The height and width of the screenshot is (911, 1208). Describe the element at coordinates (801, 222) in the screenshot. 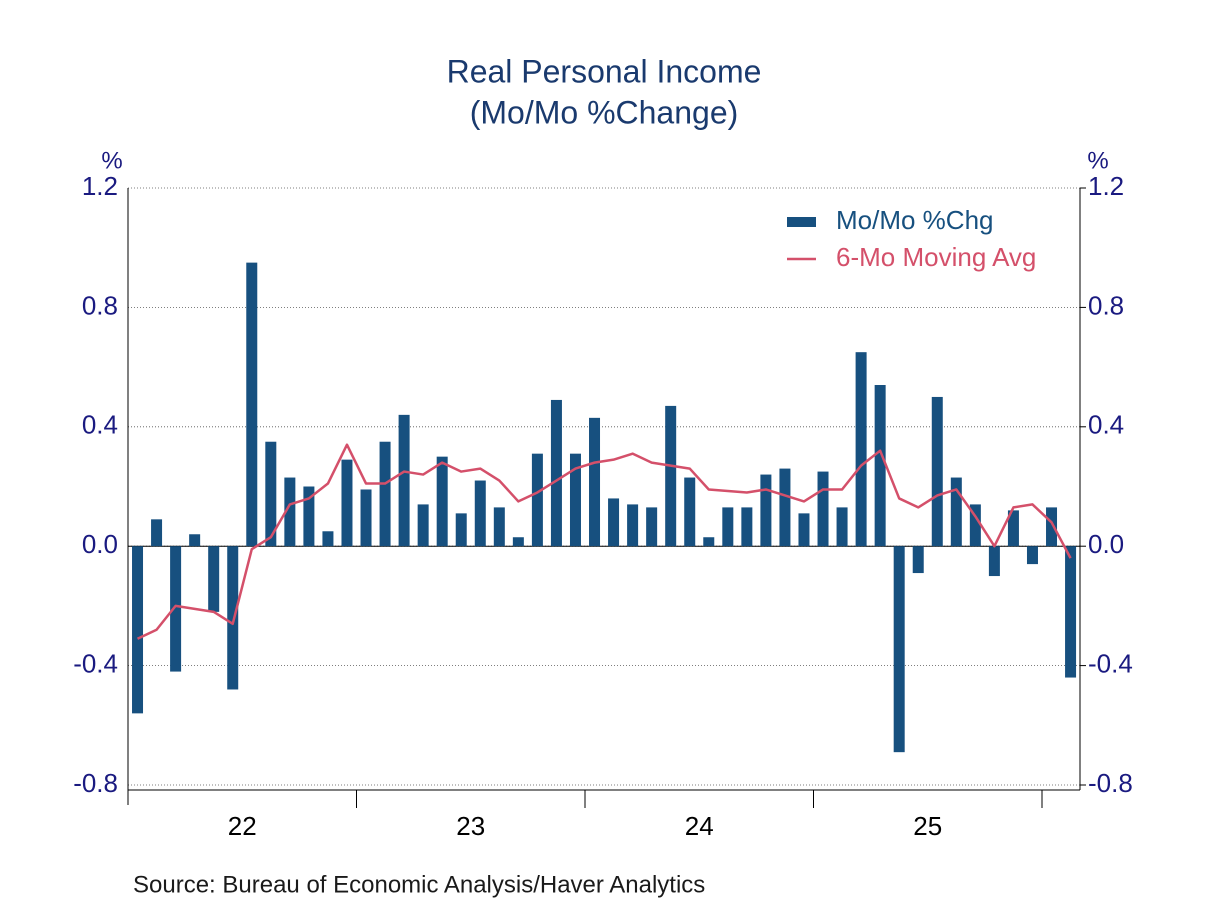

I see `legend-swatch` at that location.